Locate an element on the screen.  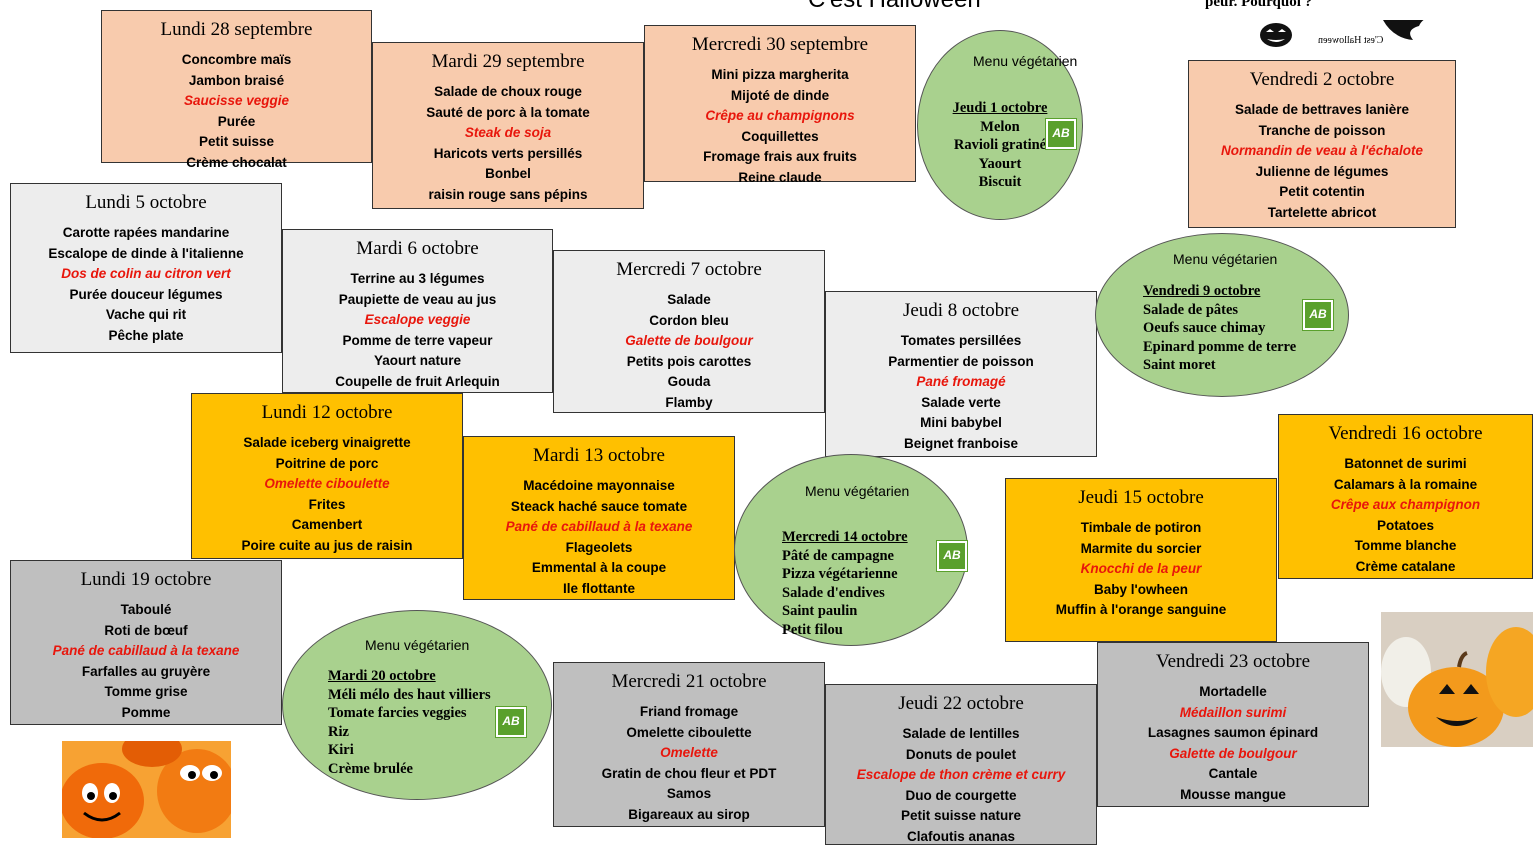
menu-item: Duo de courgette is located at coordinates (961, 795).